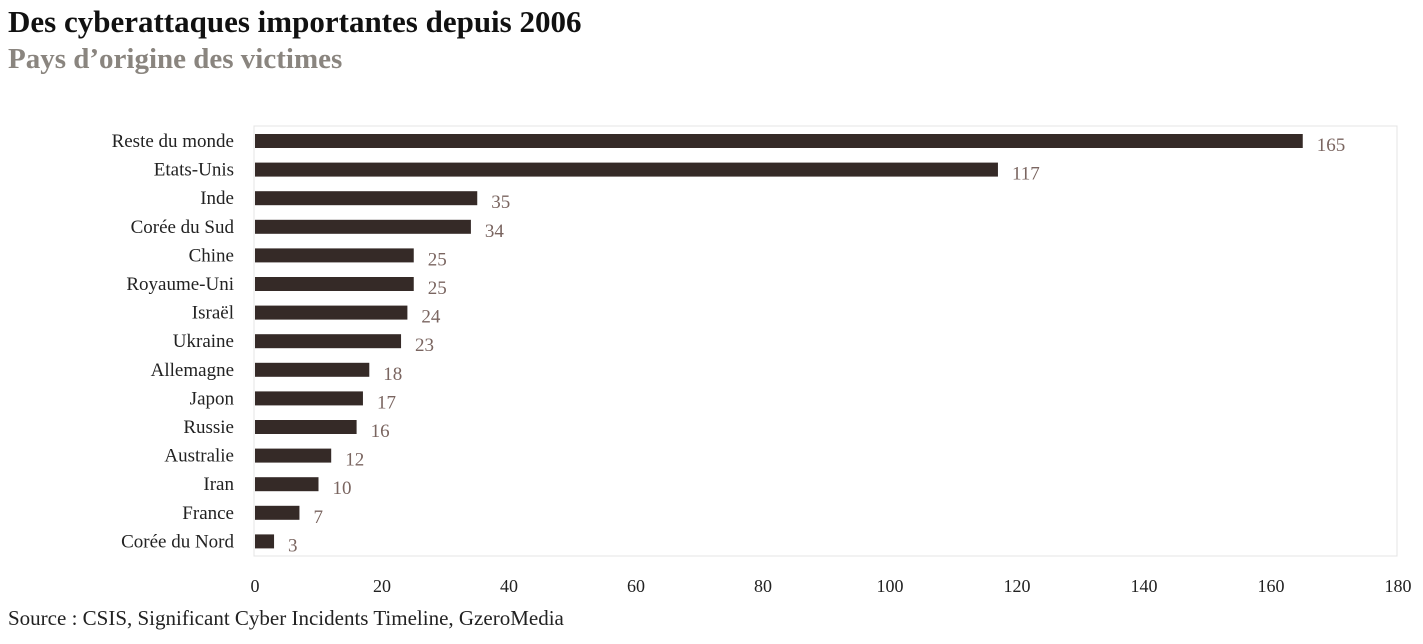 The width and height of the screenshot is (1423, 644). Describe the element at coordinates (180, 284) in the screenshot. I see `category-label: Royaume-Uni` at that location.